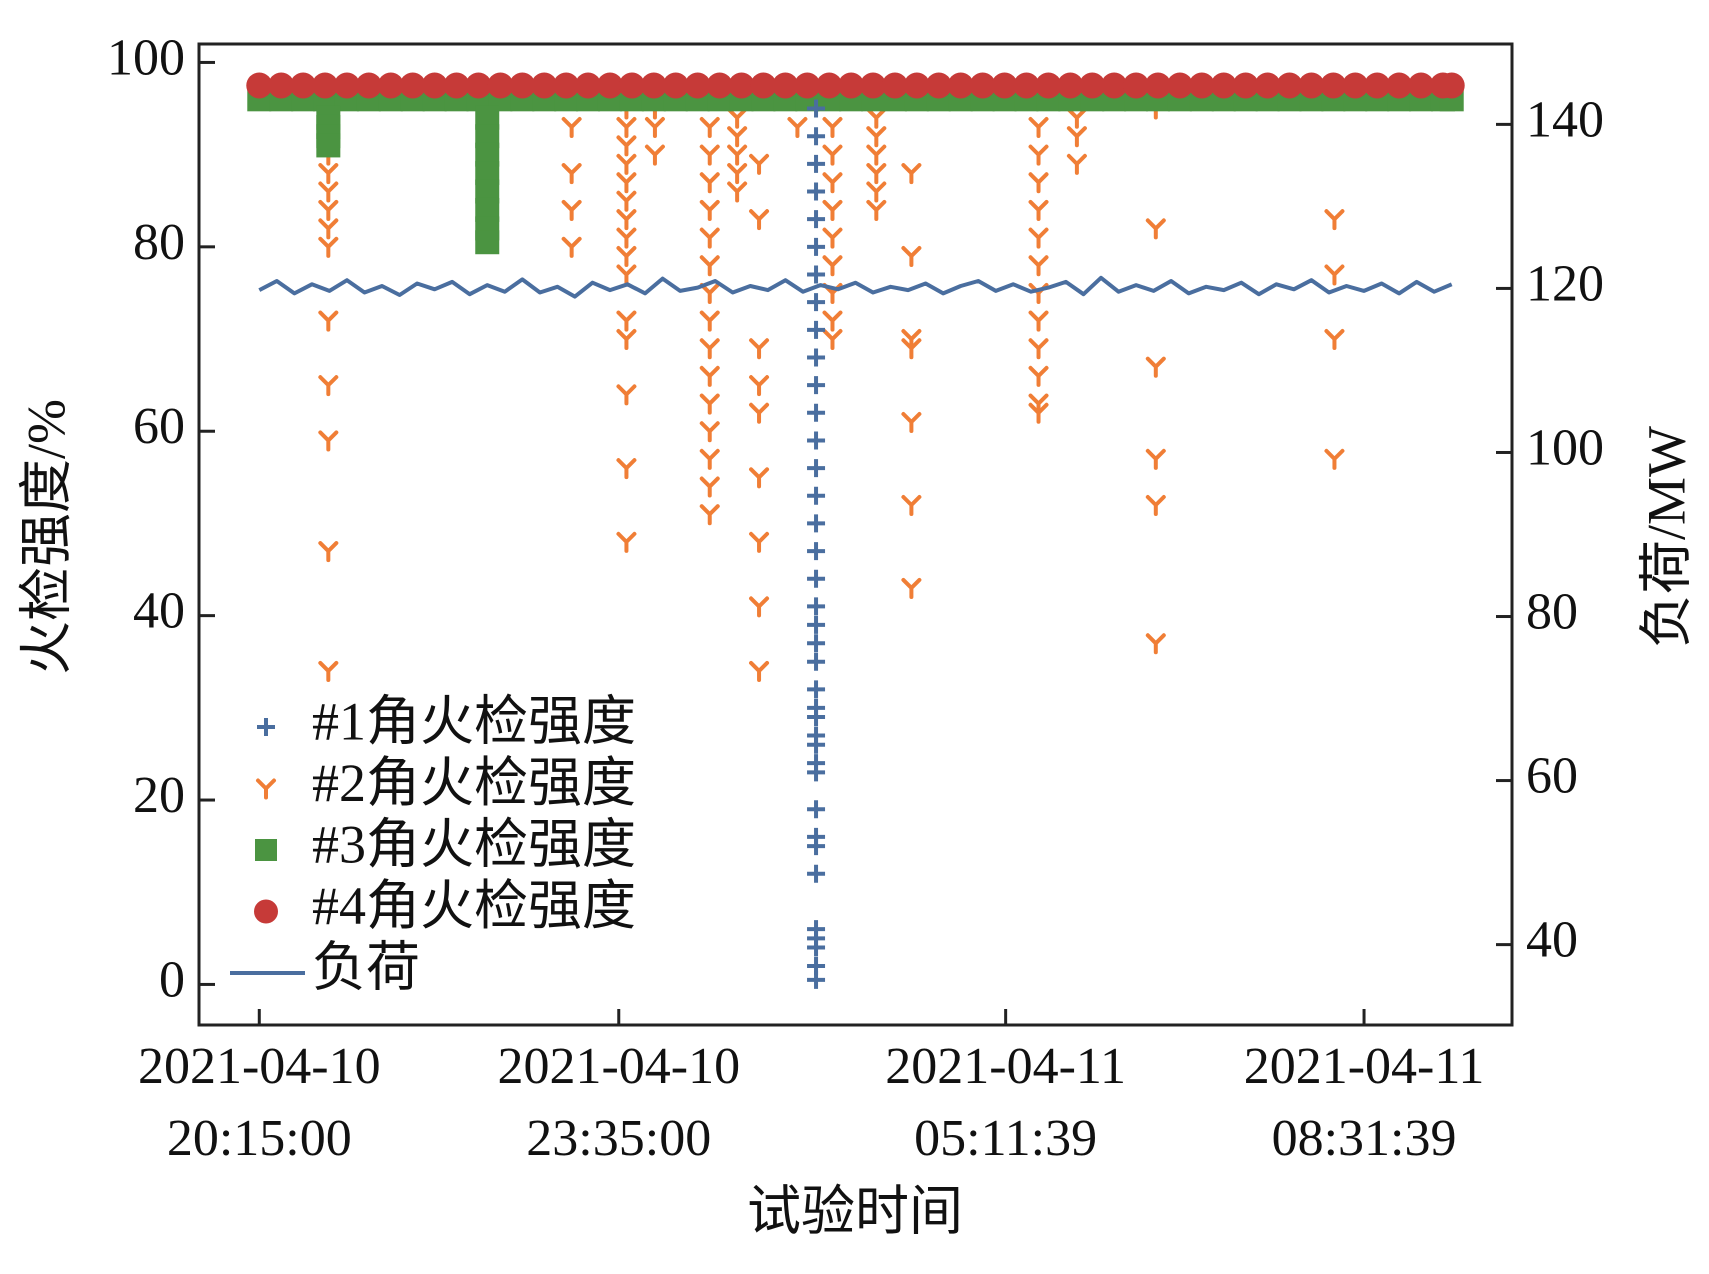 Image resolution: width=1709 pixels, height=1274 pixels. I want to click on load-line, so click(855, 287).